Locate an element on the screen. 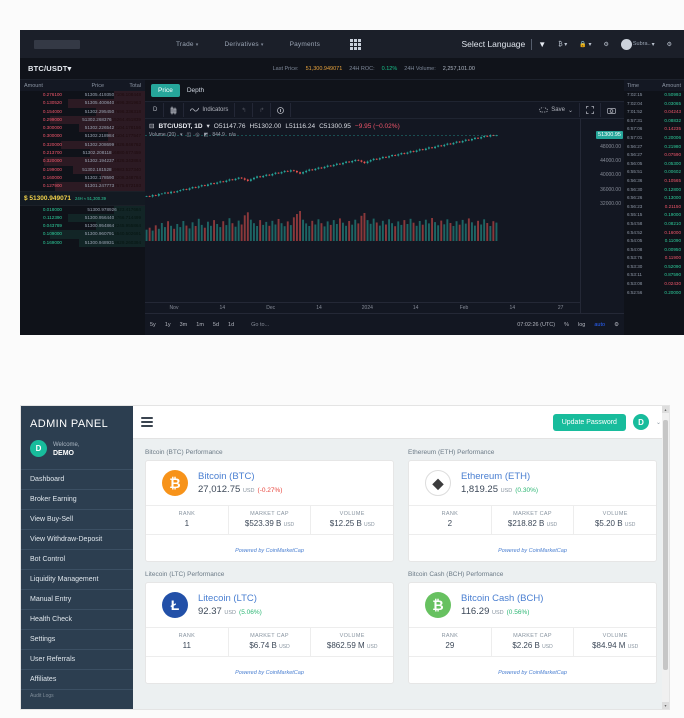 The image size is (684, 718). order-book-last-price: $ 51300.949071 24H ≈ 51,300.39 is located at coordinates (82, 198).